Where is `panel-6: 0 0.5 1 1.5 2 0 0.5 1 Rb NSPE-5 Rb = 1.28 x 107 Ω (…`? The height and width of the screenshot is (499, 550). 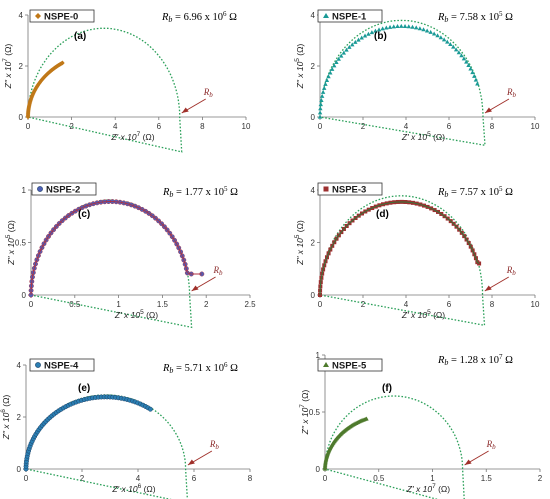 panel-6: 0 0.5 1 1.5 2 0 0.5 1 Rb NSPE-5 Rb = 1.28 x 107 Ω (… is located at coordinates (421, 425).